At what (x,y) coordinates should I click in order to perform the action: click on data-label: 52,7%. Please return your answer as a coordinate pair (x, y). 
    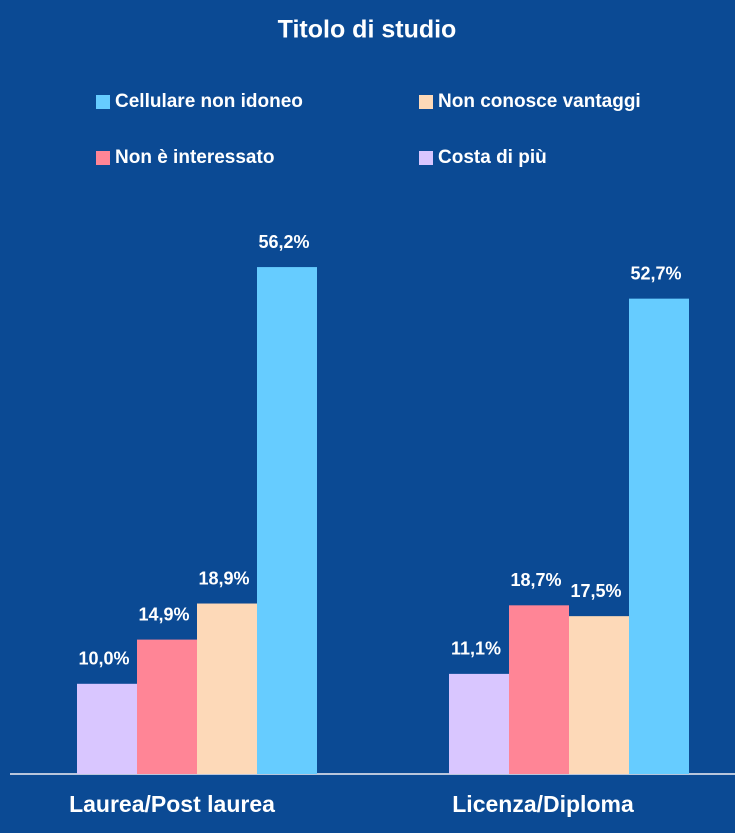
    Looking at the image, I should click on (655, 273).